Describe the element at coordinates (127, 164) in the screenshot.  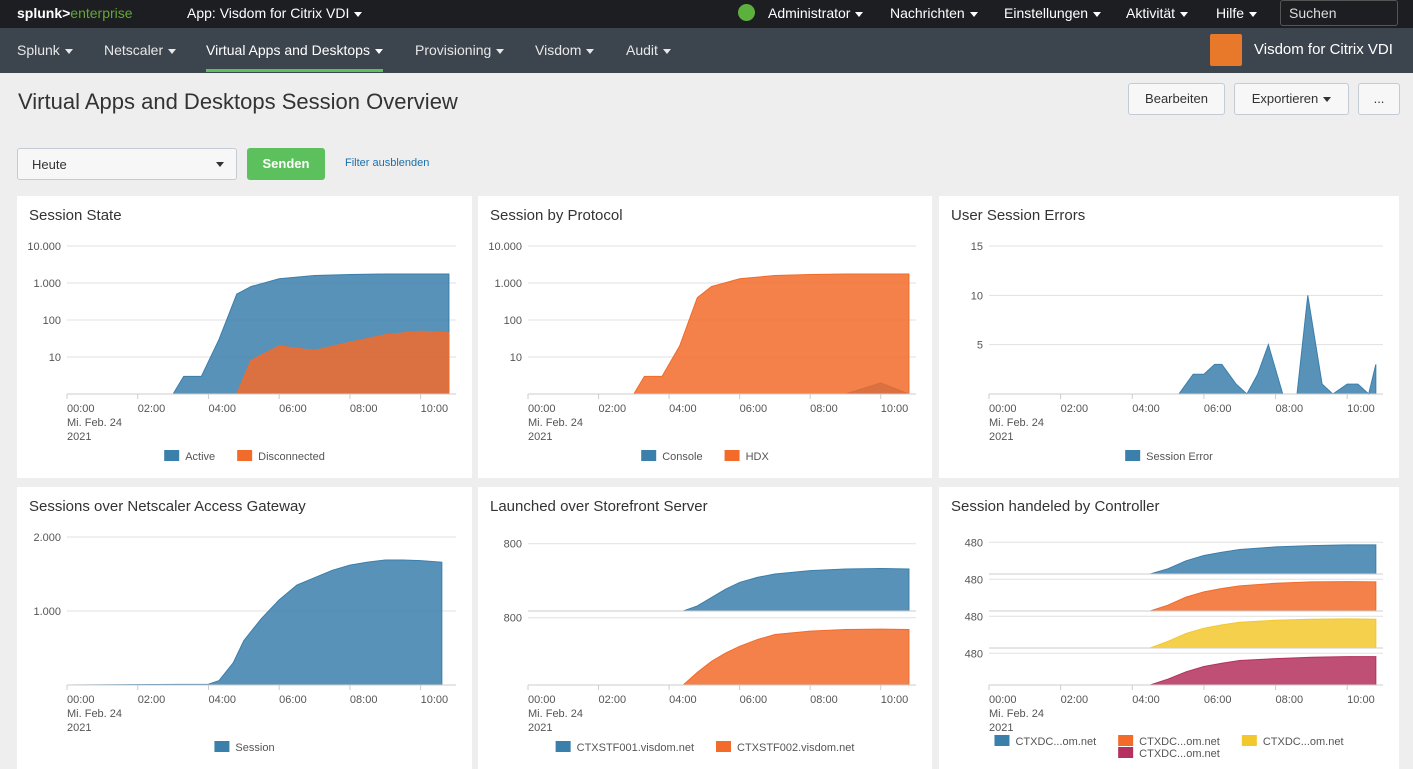
I see `time-picker: Heute` at that location.